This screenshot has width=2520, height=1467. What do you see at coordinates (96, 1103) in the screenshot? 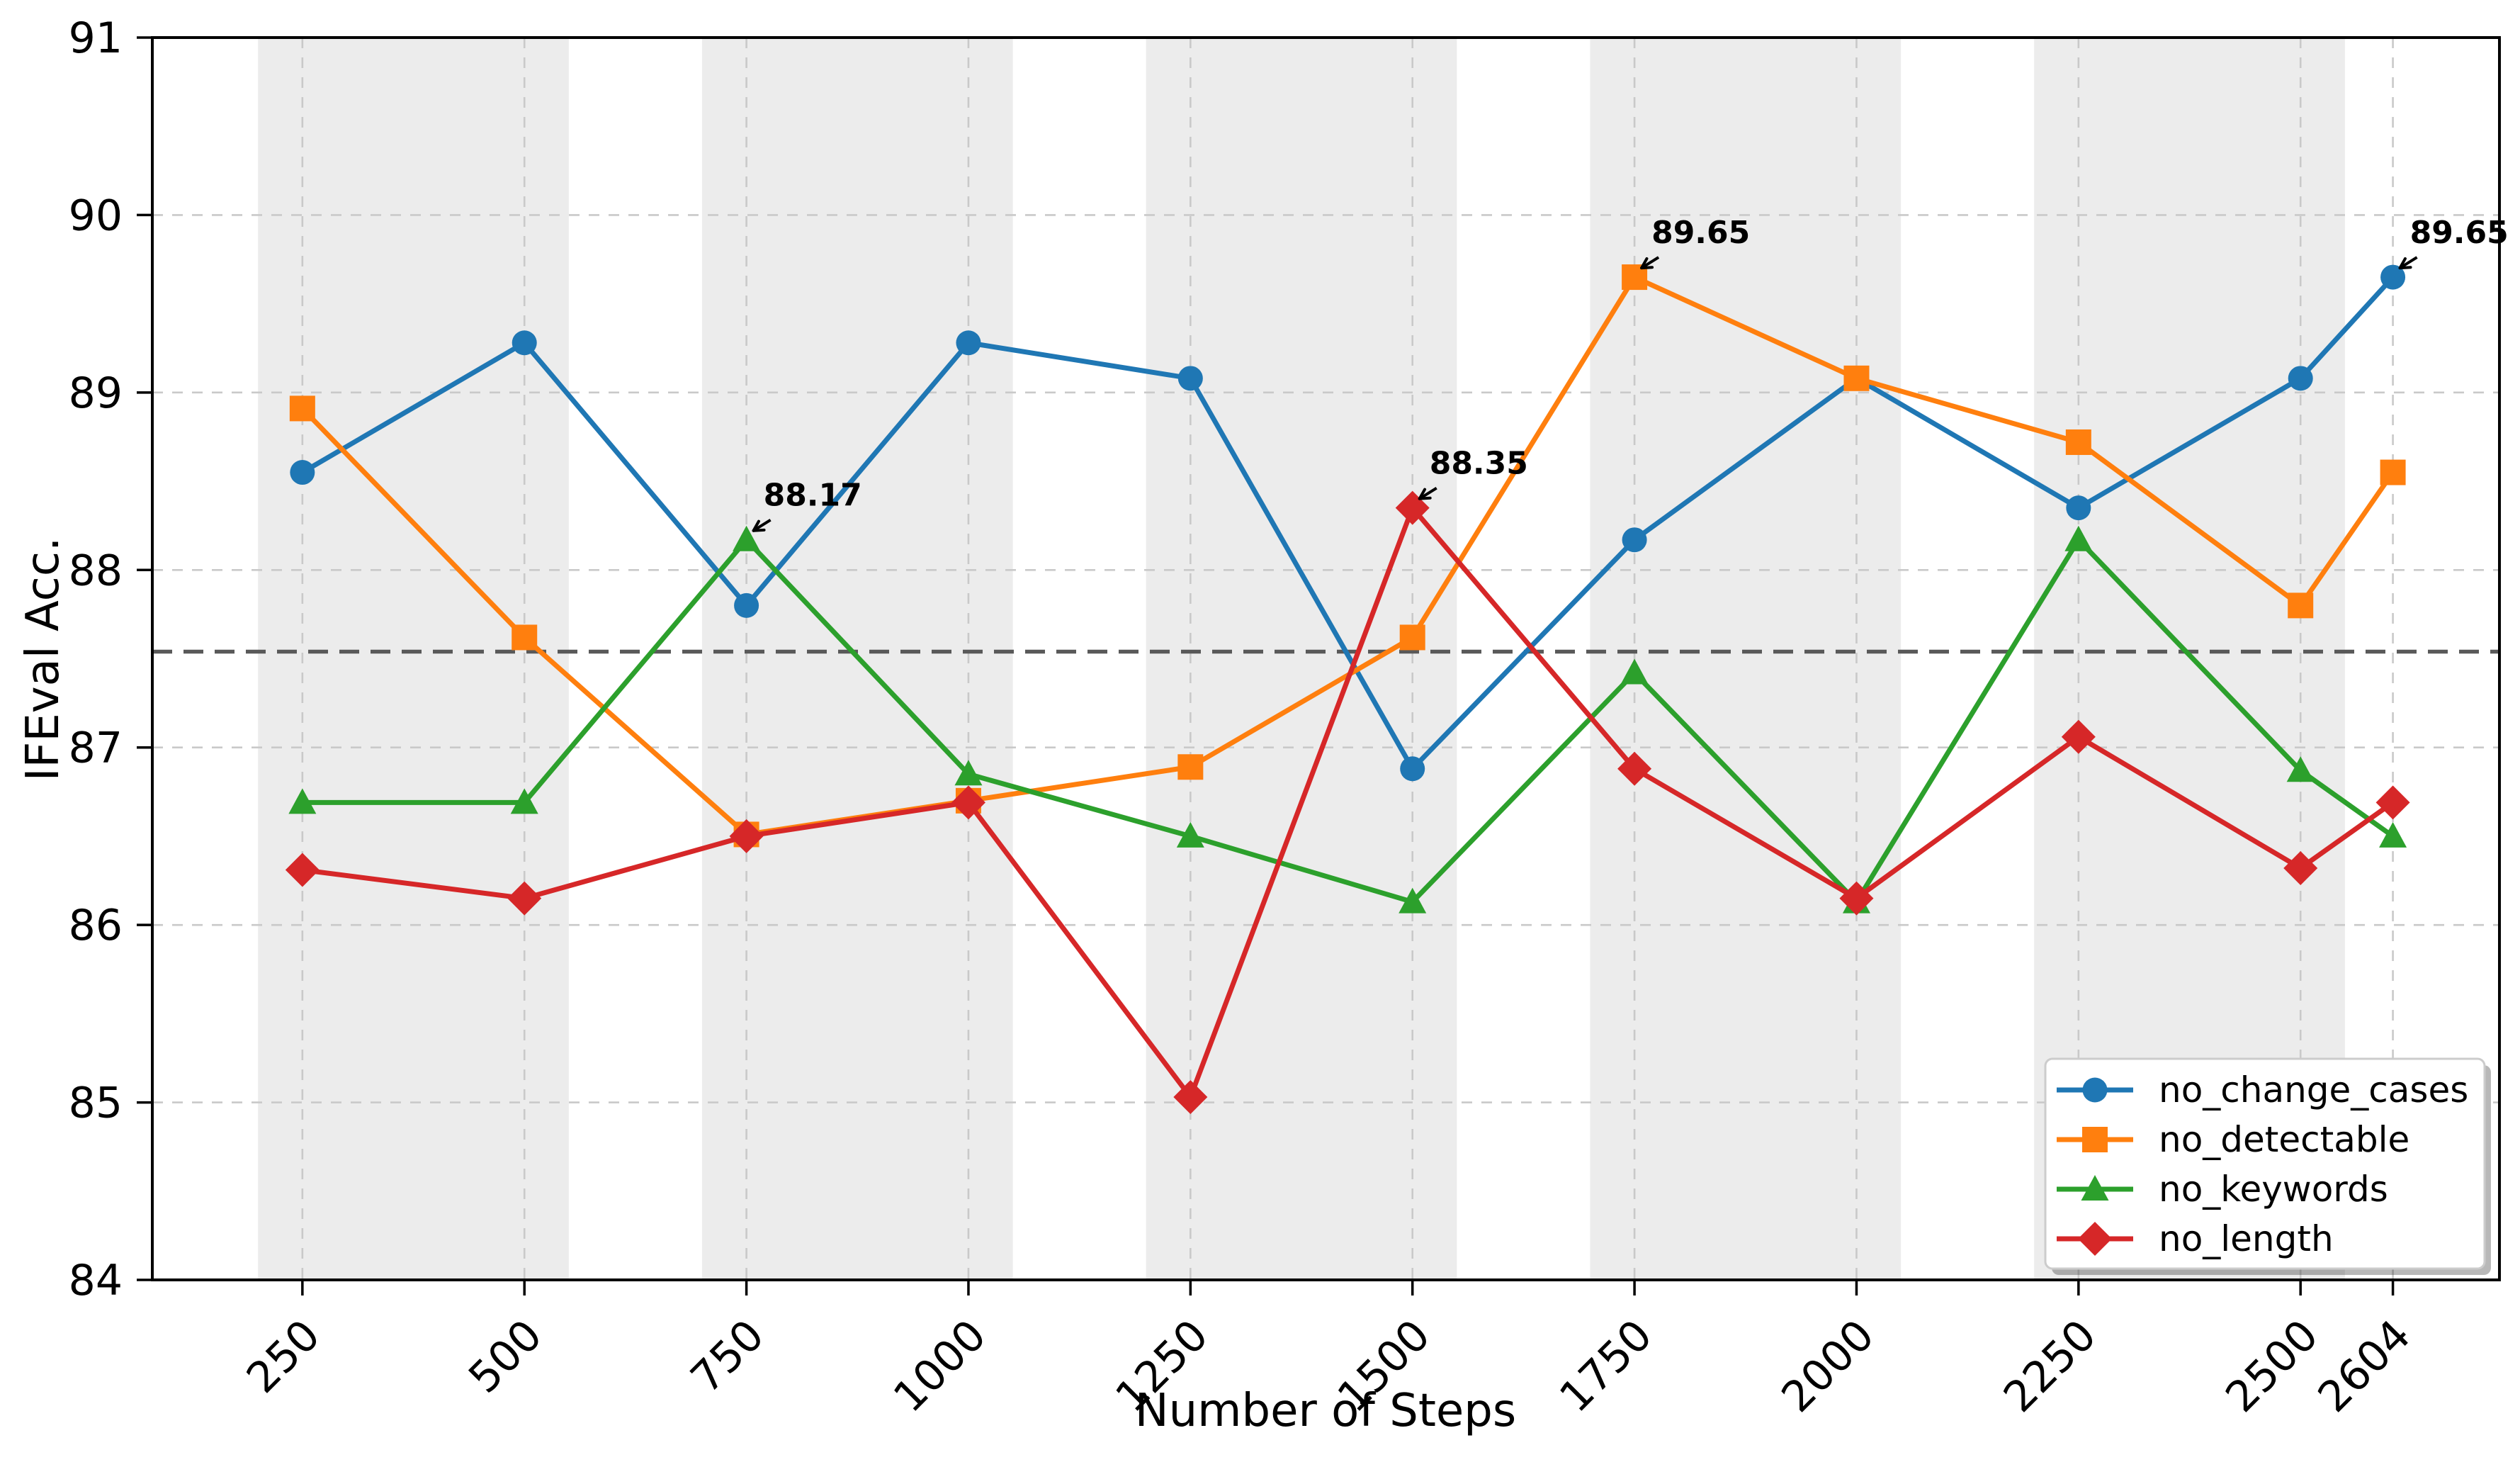
I see `y-tick-label: 85` at bounding box center [96, 1103].